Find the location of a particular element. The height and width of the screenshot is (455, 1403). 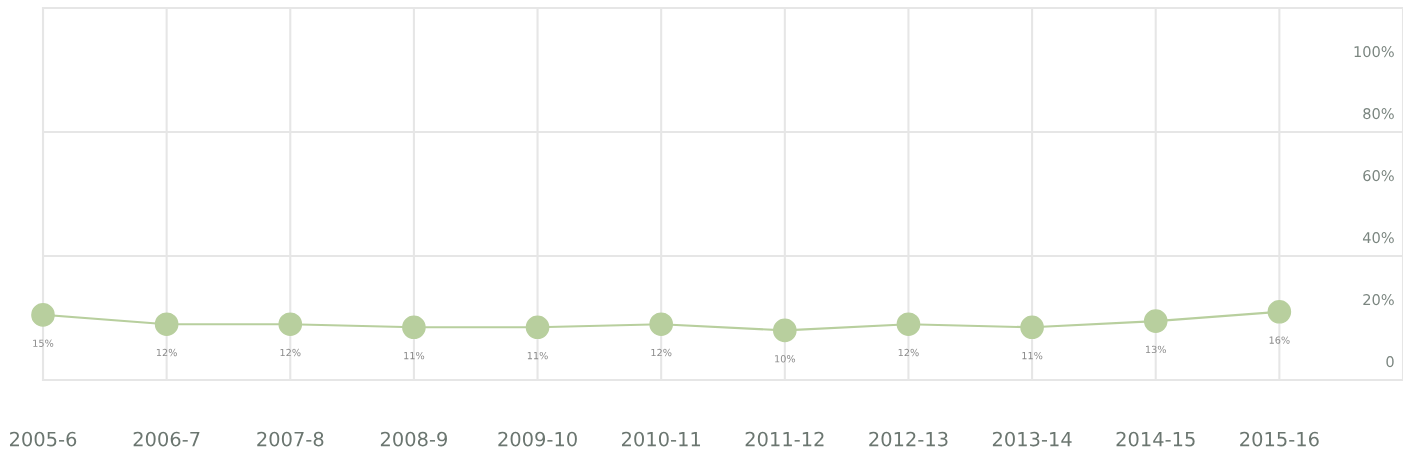

x-tick-label: 2009-10 is located at coordinates (537, 439).